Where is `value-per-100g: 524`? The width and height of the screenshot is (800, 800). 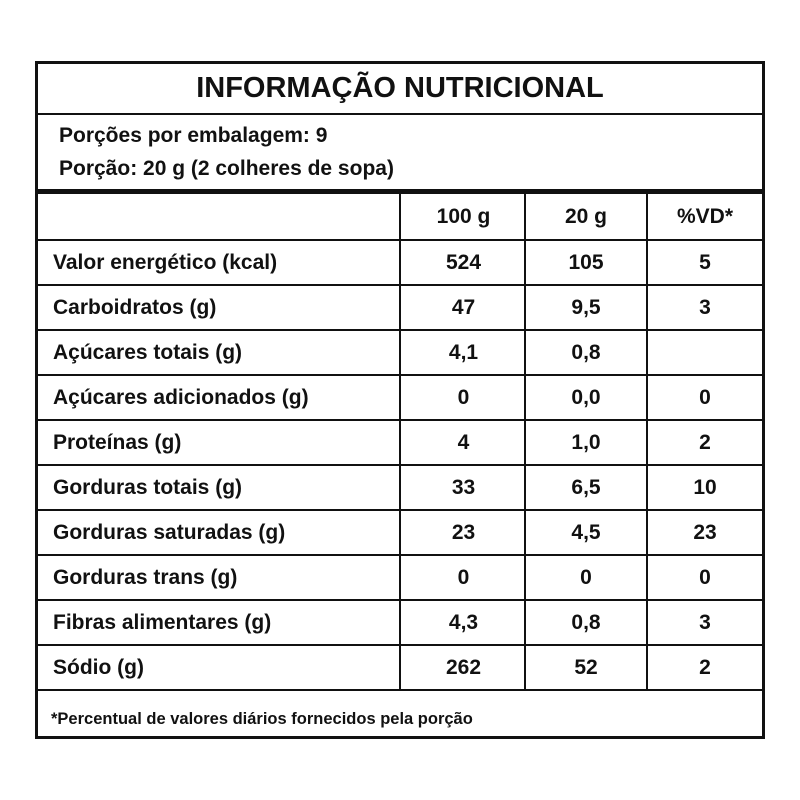
value-per-100g: 524 is located at coordinates (464, 262).